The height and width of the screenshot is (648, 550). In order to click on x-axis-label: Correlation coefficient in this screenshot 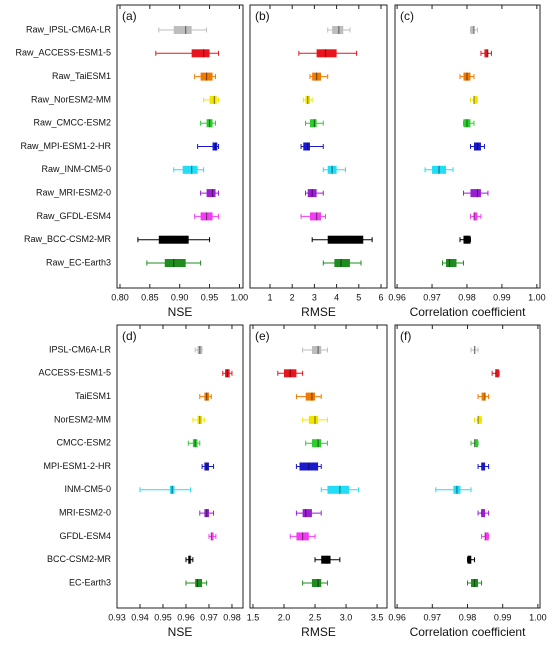, I will do `click(468, 632)`.